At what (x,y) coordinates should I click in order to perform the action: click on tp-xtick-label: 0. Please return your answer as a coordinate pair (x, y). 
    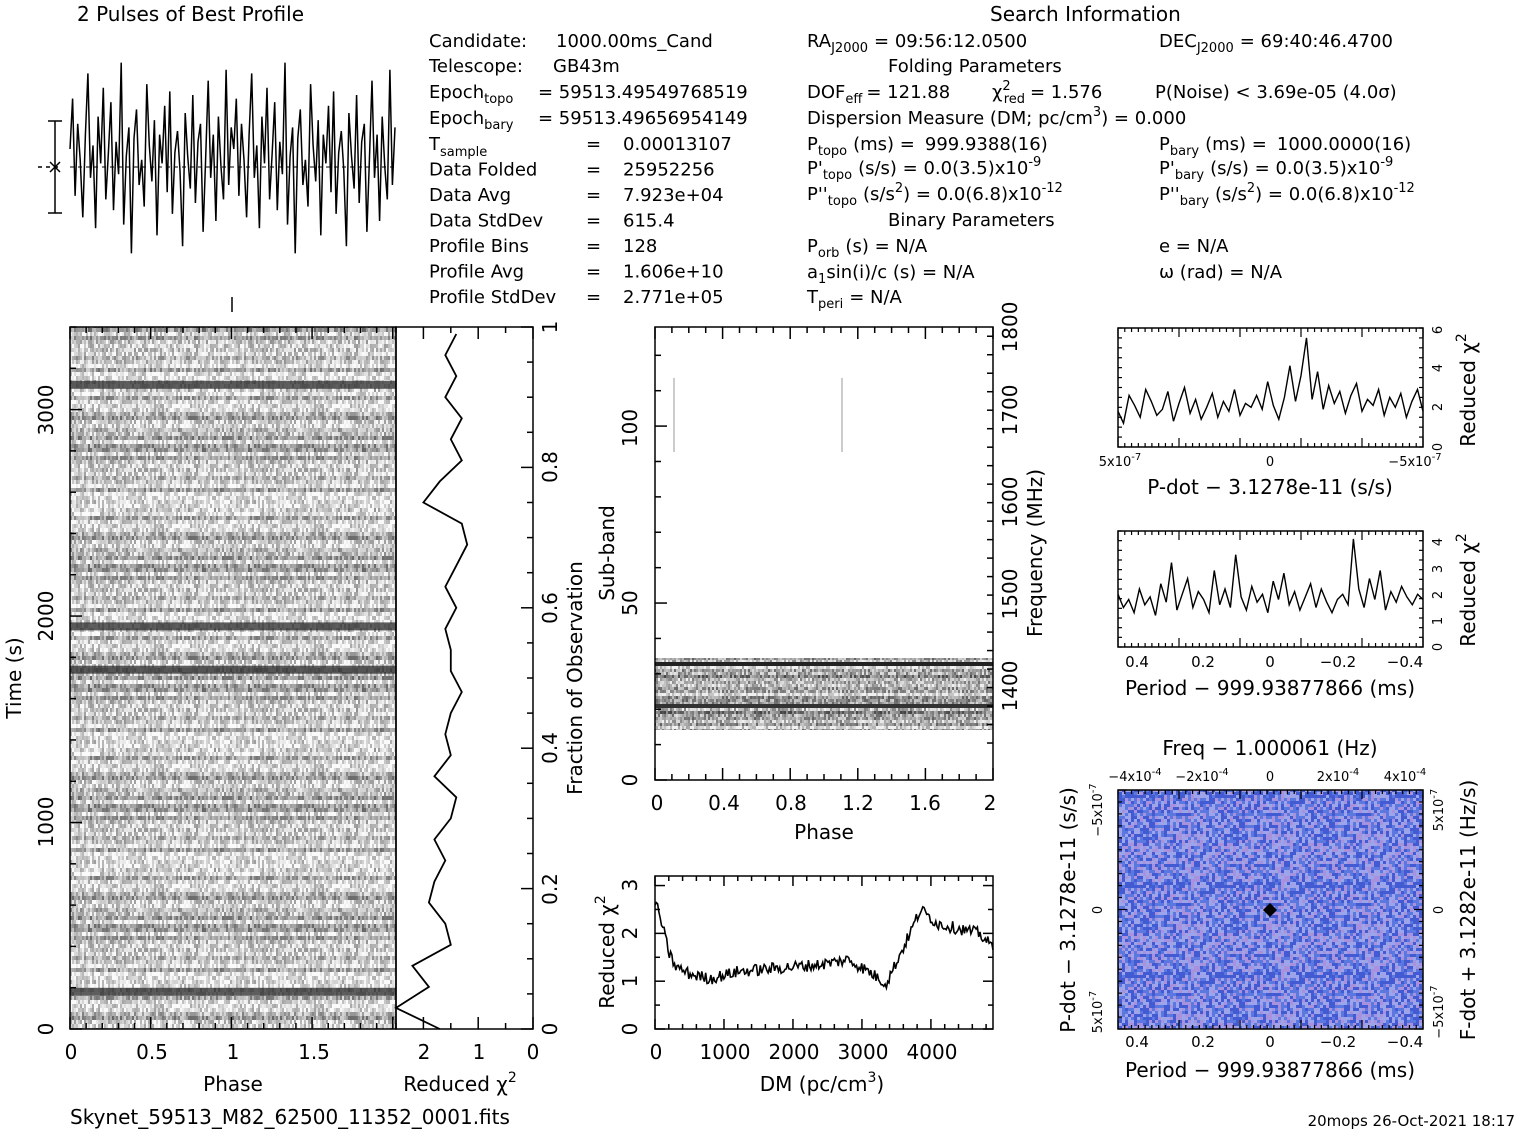
    Looking at the image, I should click on (71, 1052).